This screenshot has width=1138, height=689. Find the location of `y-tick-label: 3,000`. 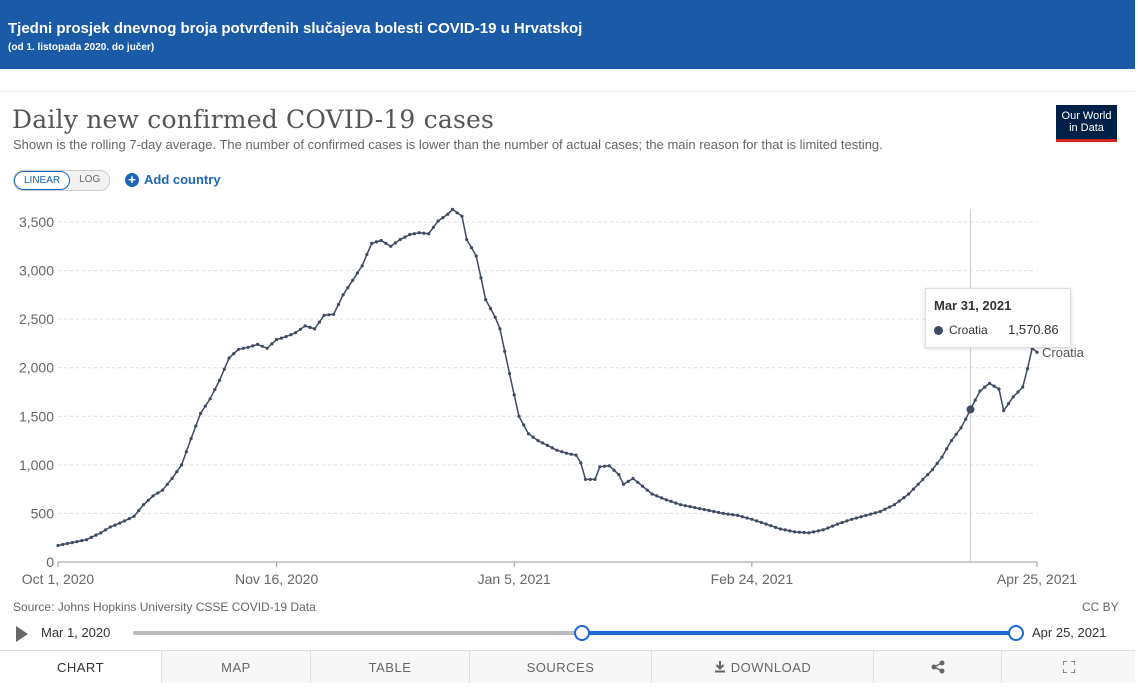

y-tick-label: 3,000 is located at coordinates (36, 271).